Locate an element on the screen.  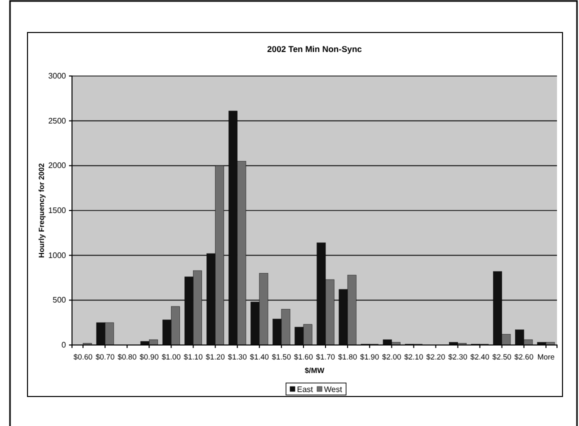
chart-title: 2002 Ten Min Non-Sync is located at coordinates (314, 49).